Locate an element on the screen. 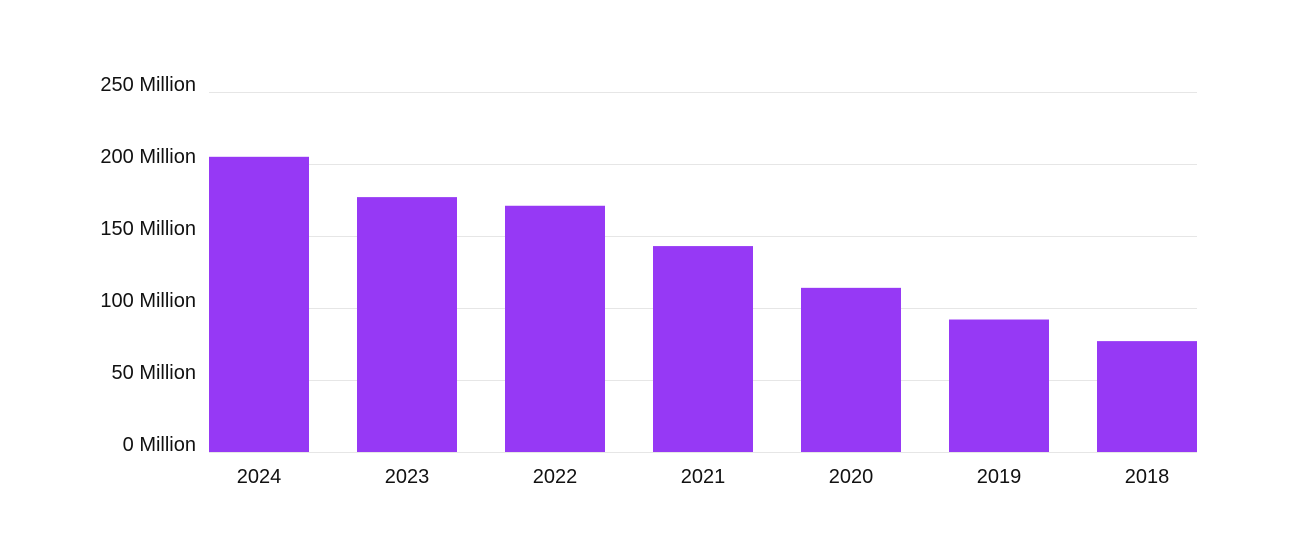 The width and height of the screenshot is (1296, 550). y-tick-label: 50 Million is located at coordinates (154, 373).